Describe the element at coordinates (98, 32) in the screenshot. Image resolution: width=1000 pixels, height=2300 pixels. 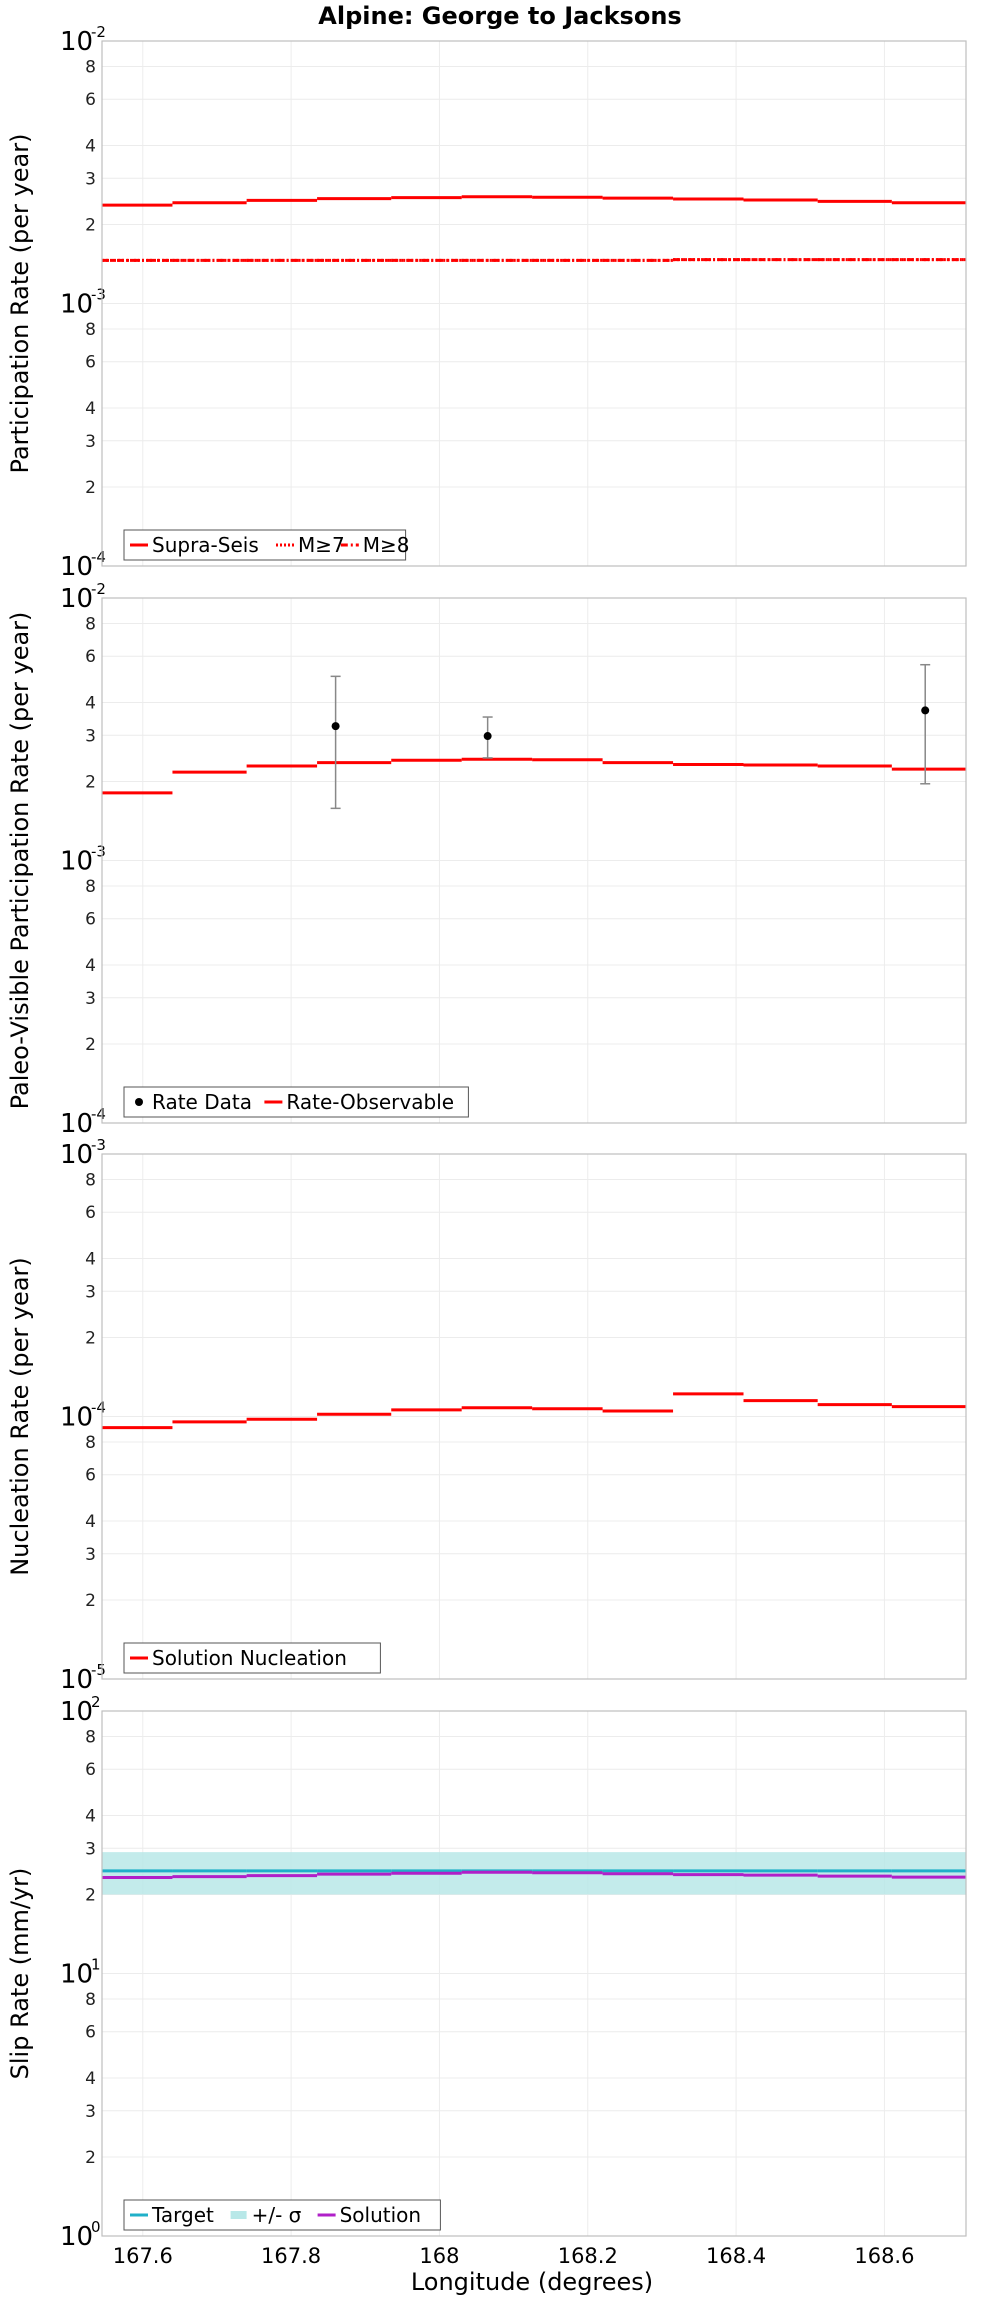
I see `y-tick-exponent: -2` at that location.